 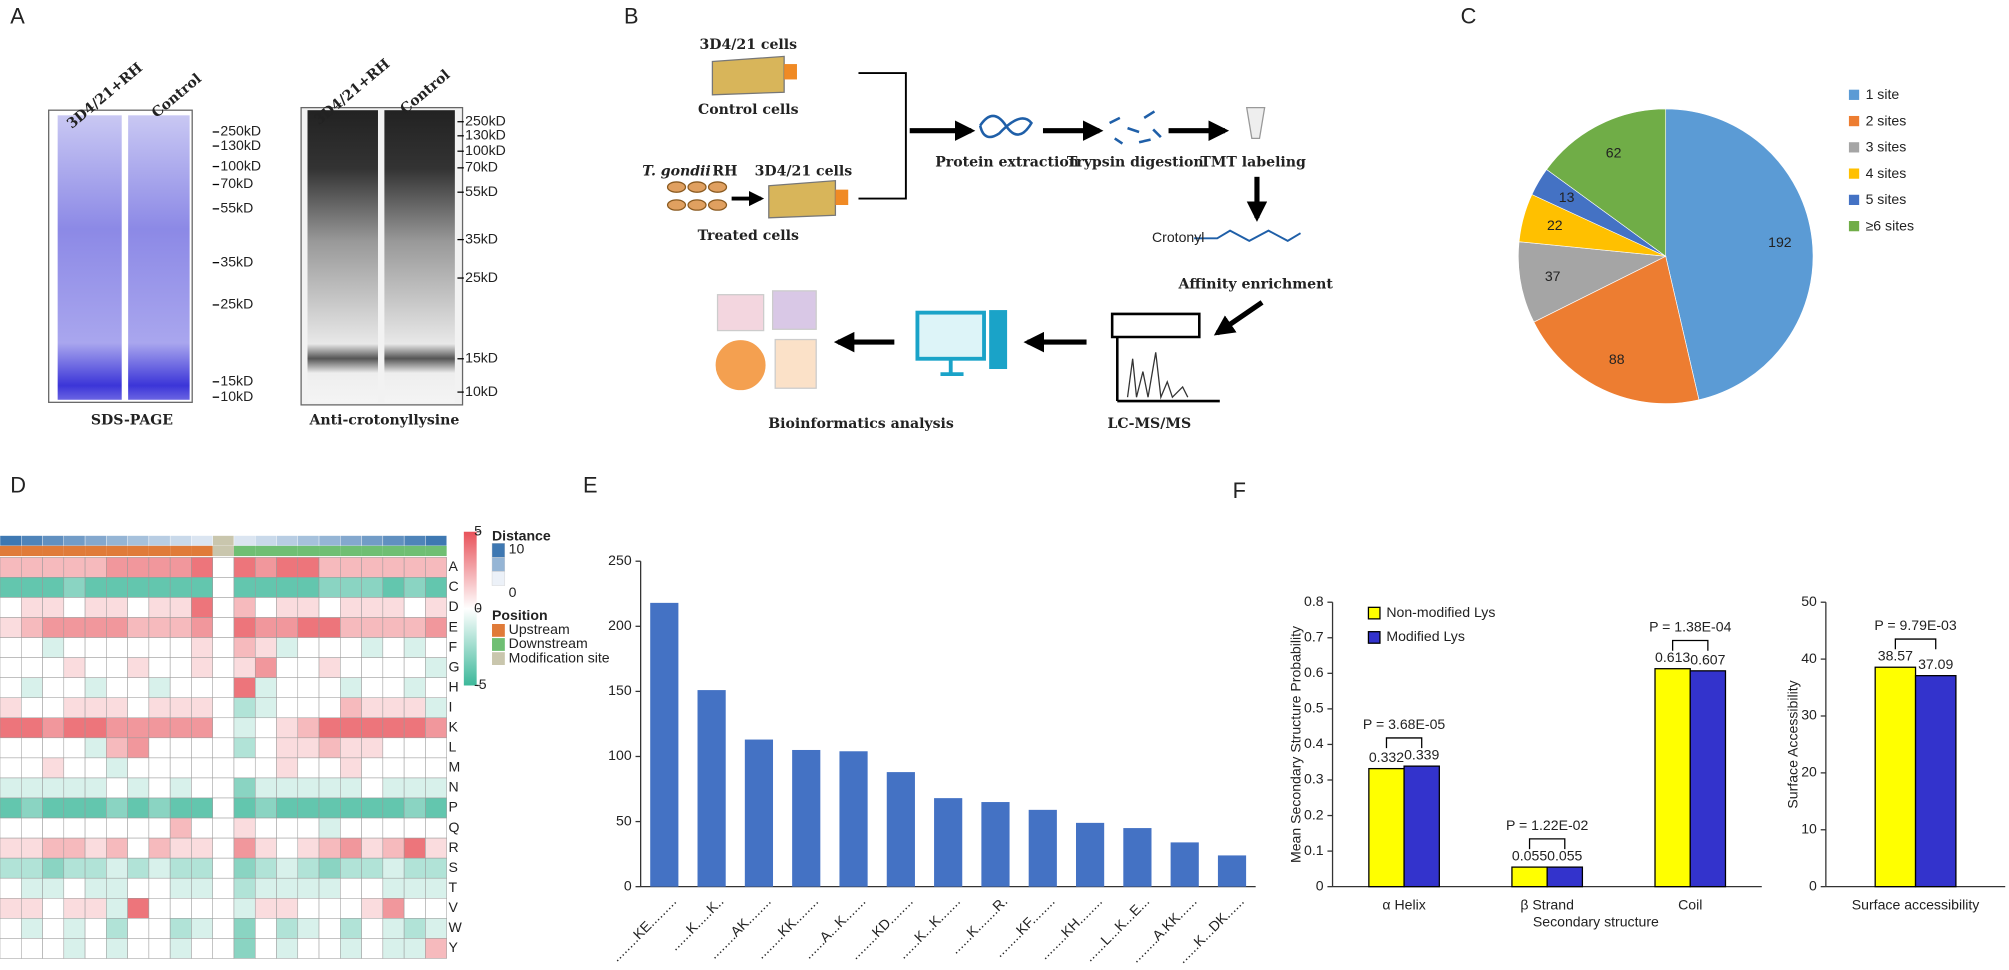 I want to click on row-label: H, so click(x=453, y=686).